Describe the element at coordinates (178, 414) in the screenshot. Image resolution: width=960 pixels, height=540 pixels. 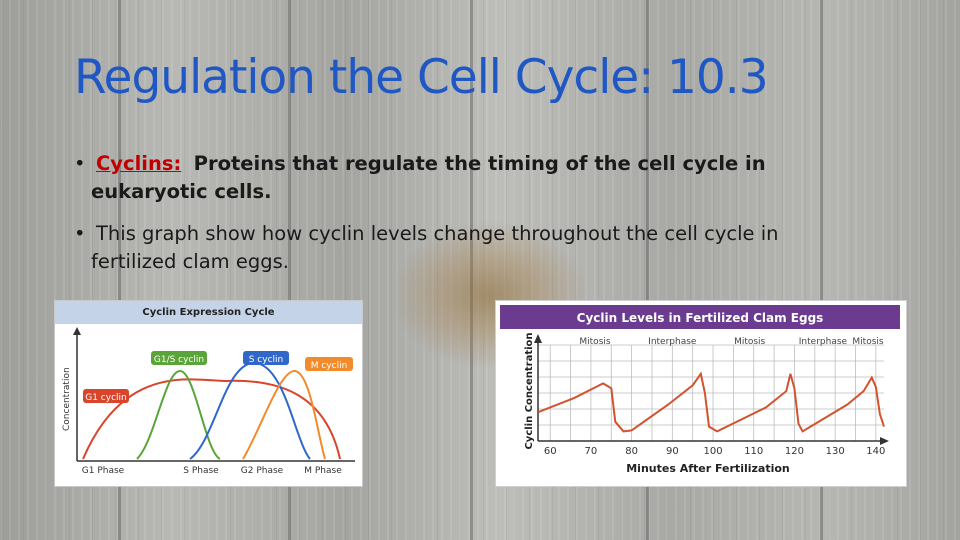
I see `g1s-cyclin-curve` at that location.